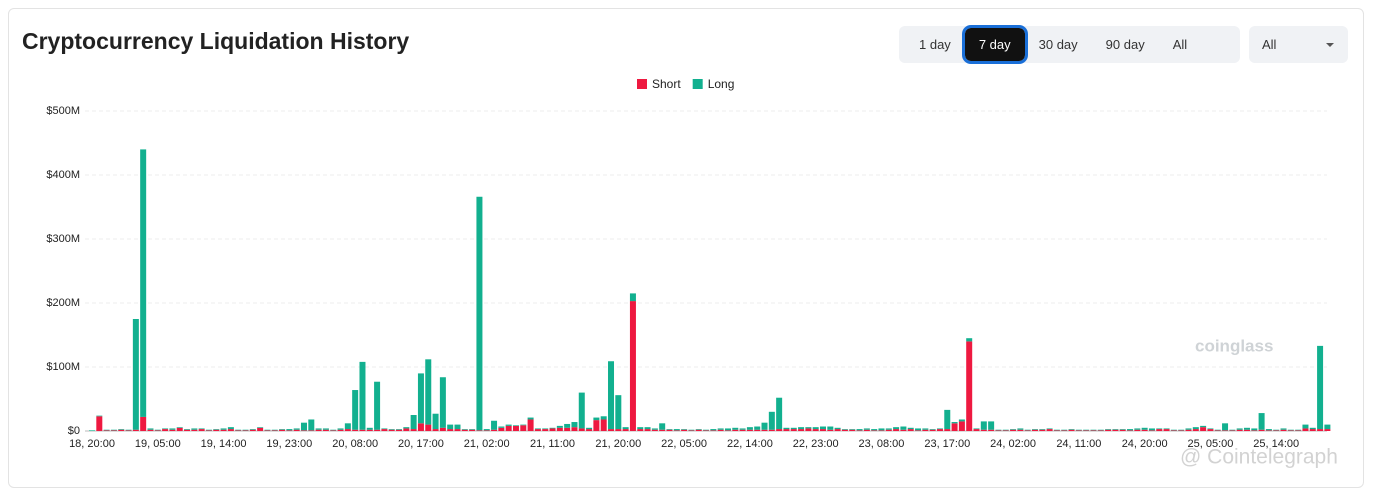 The image size is (1379, 488). Describe the element at coordinates (1180, 44) in the screenshot. I see `range-button: All` at that location.